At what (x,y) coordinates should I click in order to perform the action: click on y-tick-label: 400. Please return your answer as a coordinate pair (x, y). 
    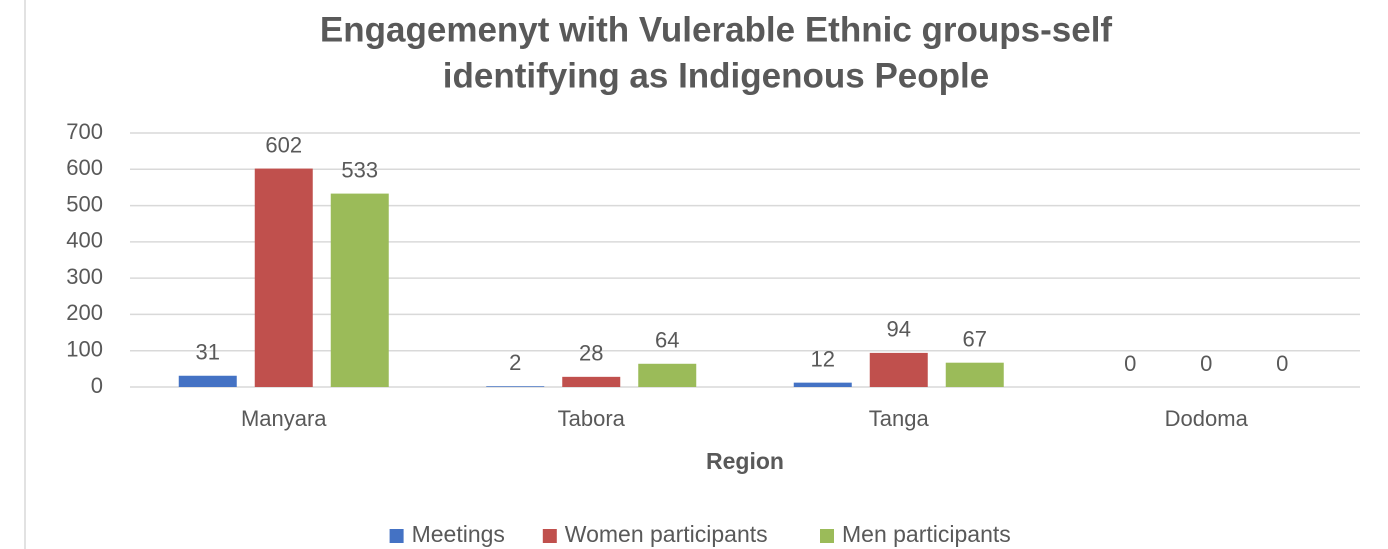
    Looking at the image, I should click on (84, 240).